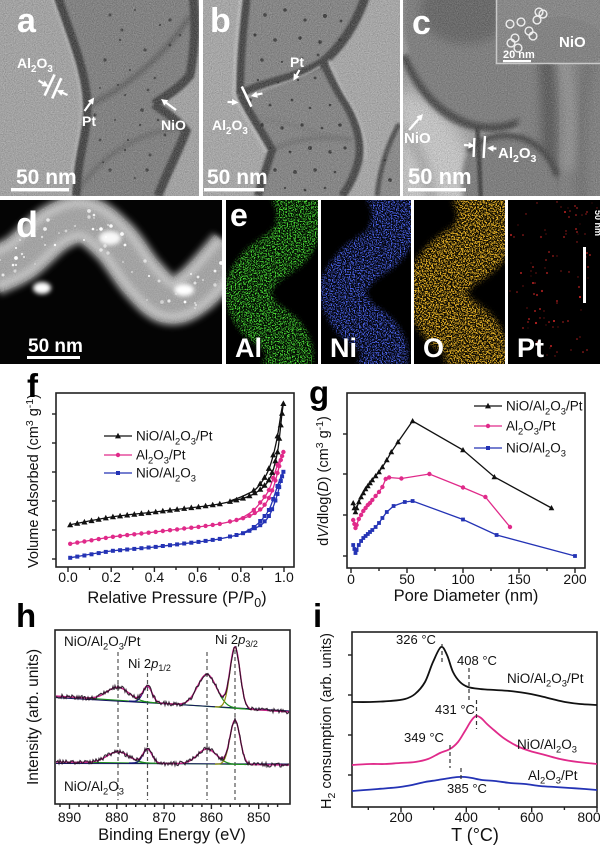 The image size is (600, 845). What do you see at coordinates (424, 737) in the screenshot?
I see `svg-text: 349 °C` at bounding box center [424, 737].